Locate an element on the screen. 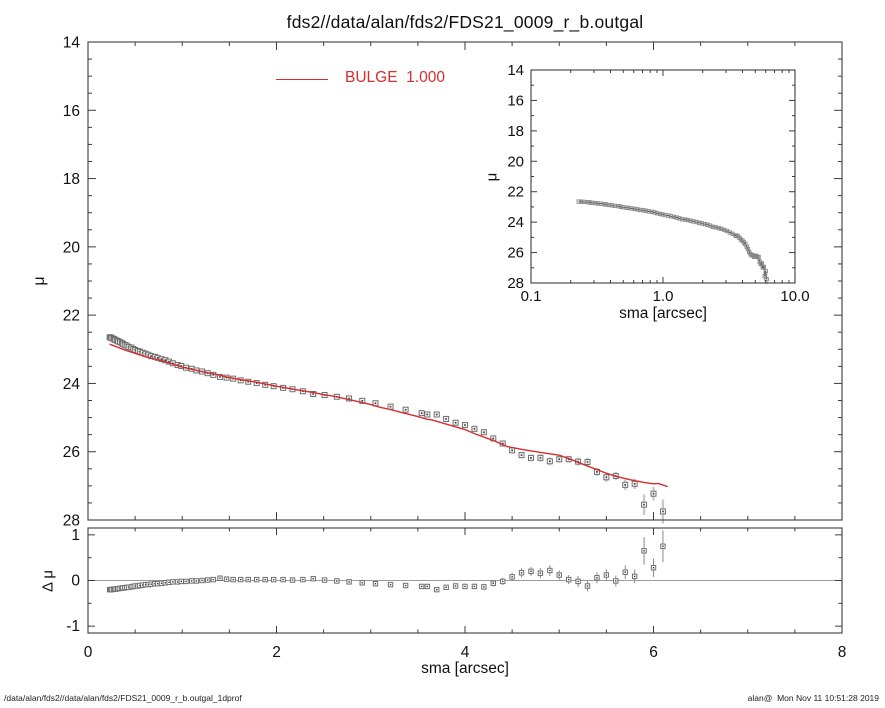 This screenshot has height=708, width=885. inset-x-axis-label: sma [arcsec] is located at coordinates (663, 313).